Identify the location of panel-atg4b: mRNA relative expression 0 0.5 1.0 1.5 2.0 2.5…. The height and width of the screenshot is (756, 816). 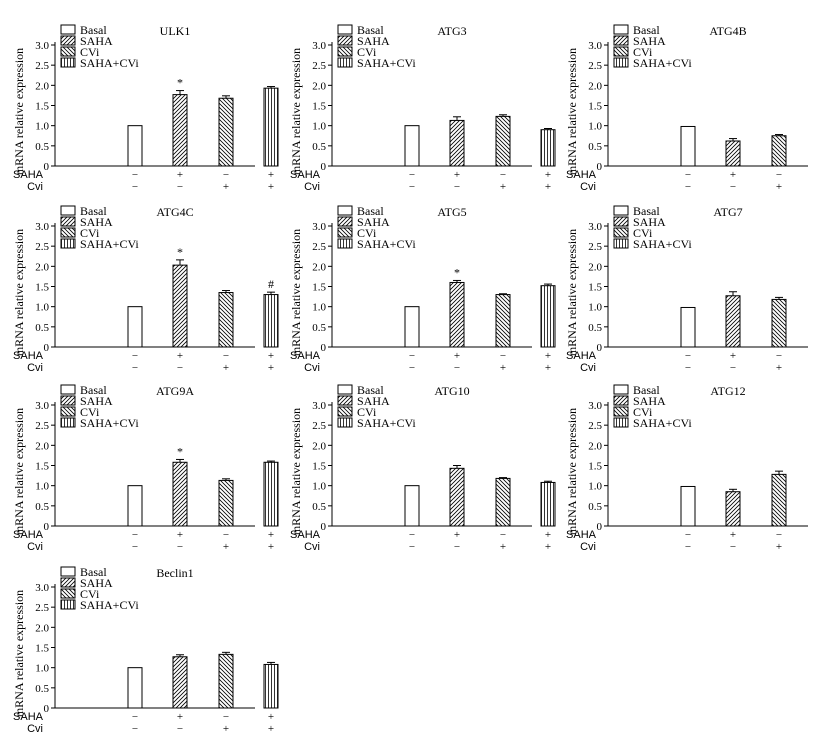
(686, 108).